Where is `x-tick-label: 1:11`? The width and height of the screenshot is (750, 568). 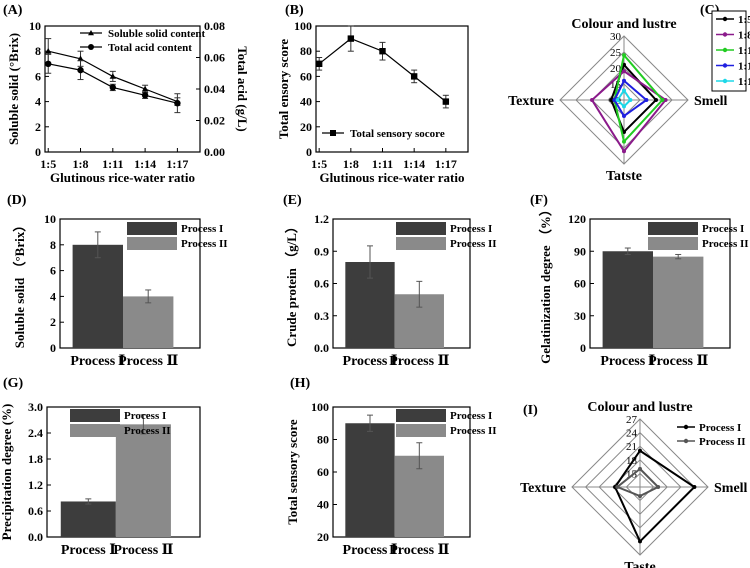
x-tick-label: 1:11 is located at coordinates (382, 164).